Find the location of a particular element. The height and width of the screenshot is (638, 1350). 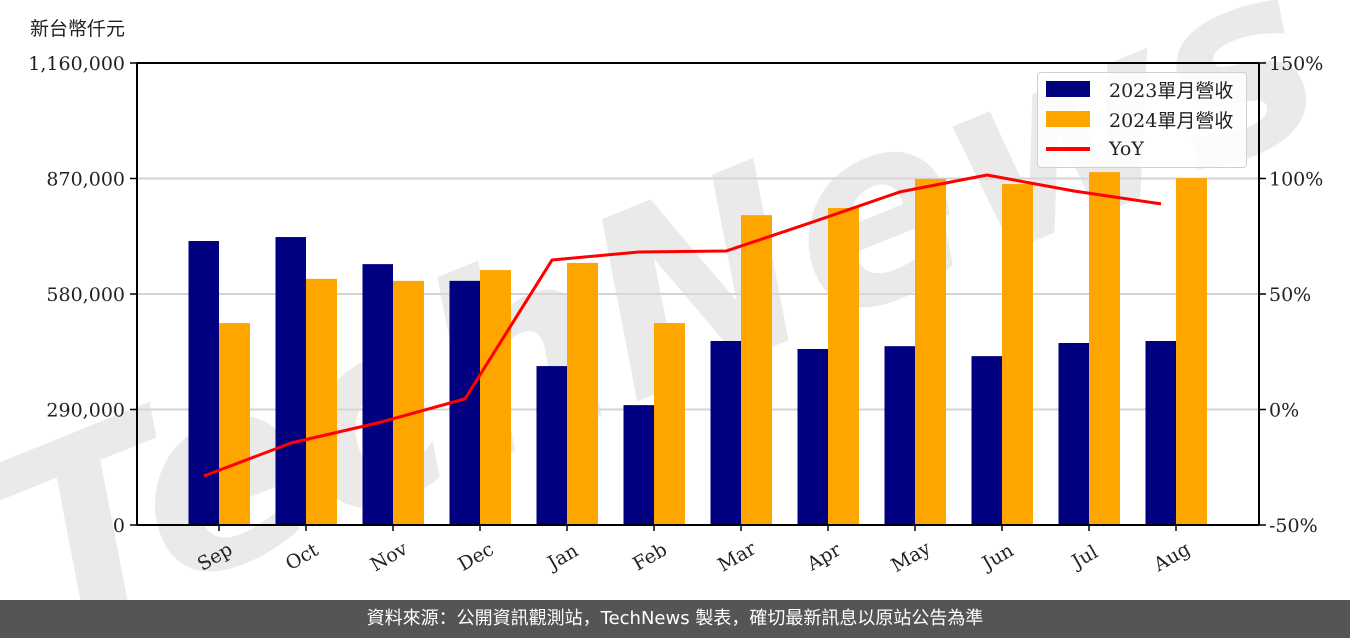

source-footer: 資料來源：公開資訊觀測站，TechNews 製表，確切最新訊息以原站公告為準 is located at coordinates (675, 619).